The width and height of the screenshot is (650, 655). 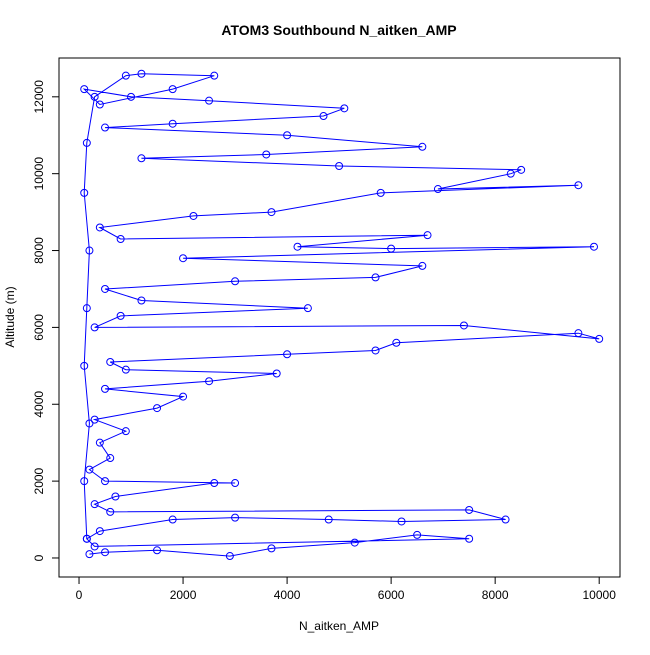 I want to click on y-tick-label: 12000, so click(x=39, y=97).